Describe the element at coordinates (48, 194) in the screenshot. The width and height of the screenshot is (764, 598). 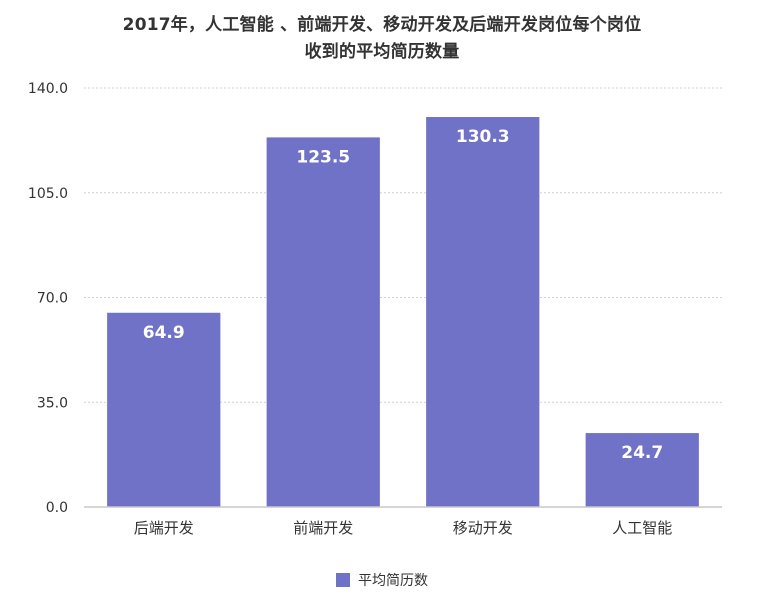
I see `y-tick-label: 105.0` at that location.